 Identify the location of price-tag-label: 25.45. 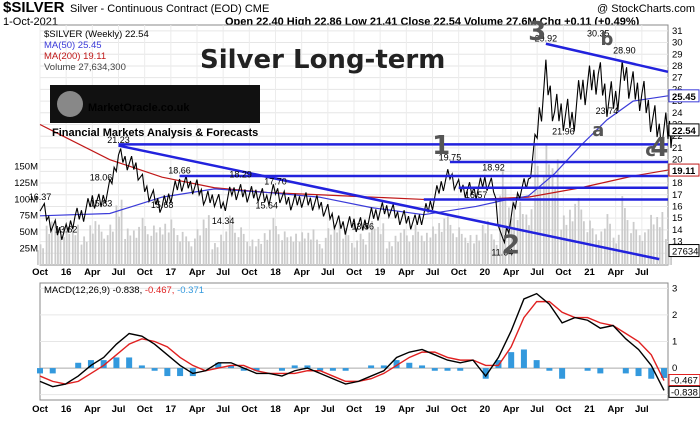
(684, 97).